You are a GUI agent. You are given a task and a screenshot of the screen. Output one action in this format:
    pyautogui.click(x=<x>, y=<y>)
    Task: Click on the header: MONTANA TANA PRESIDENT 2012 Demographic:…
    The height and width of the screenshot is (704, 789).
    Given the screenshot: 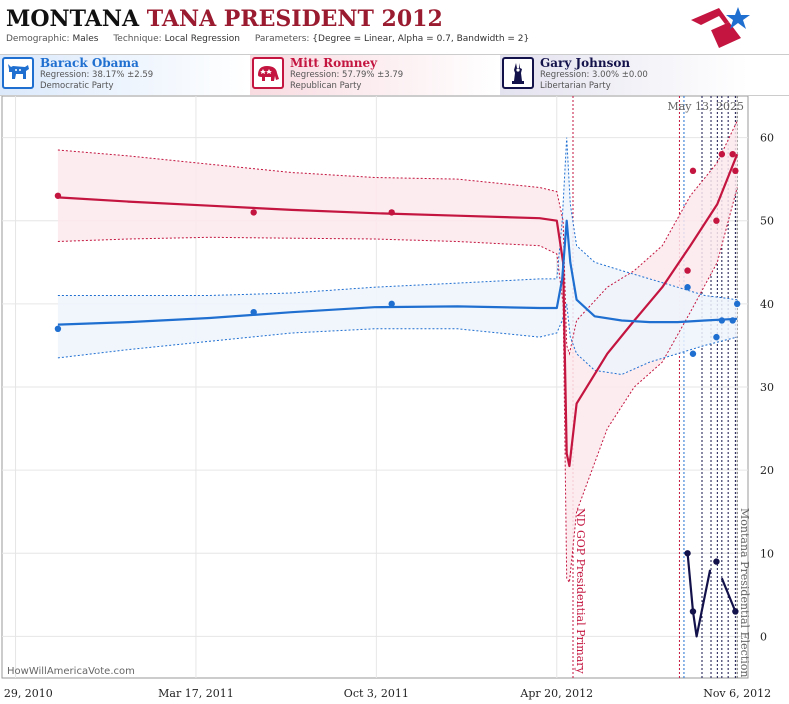 What is the action you would take?
    pyautogui.click(x=394, y=26)
    